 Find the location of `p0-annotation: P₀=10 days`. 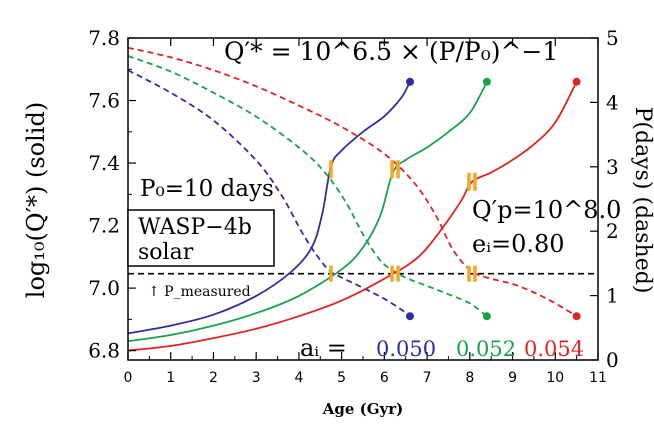

p0-annotation: P₀=10 days is located at coordinates (207, 189).